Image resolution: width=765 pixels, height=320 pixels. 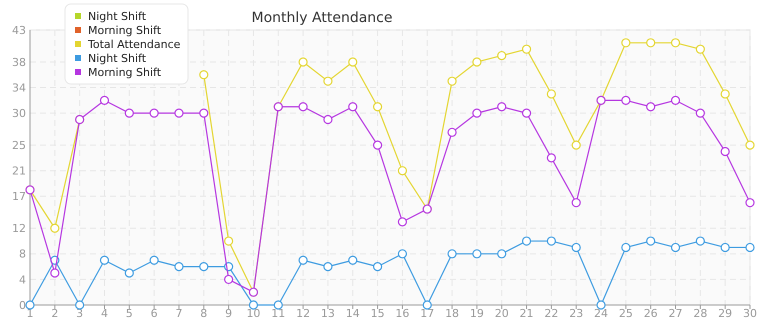 I want to click on x-tick-label: 16, so click(x=402, y=313).